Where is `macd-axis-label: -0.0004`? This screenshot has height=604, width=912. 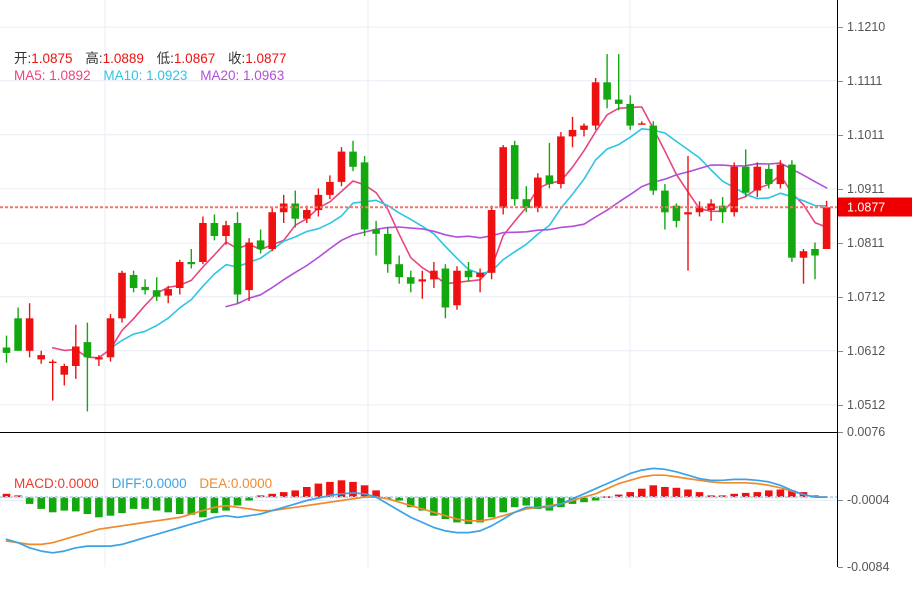
macd-axis-label: -0.0004 is located at coordinates (868, 499).